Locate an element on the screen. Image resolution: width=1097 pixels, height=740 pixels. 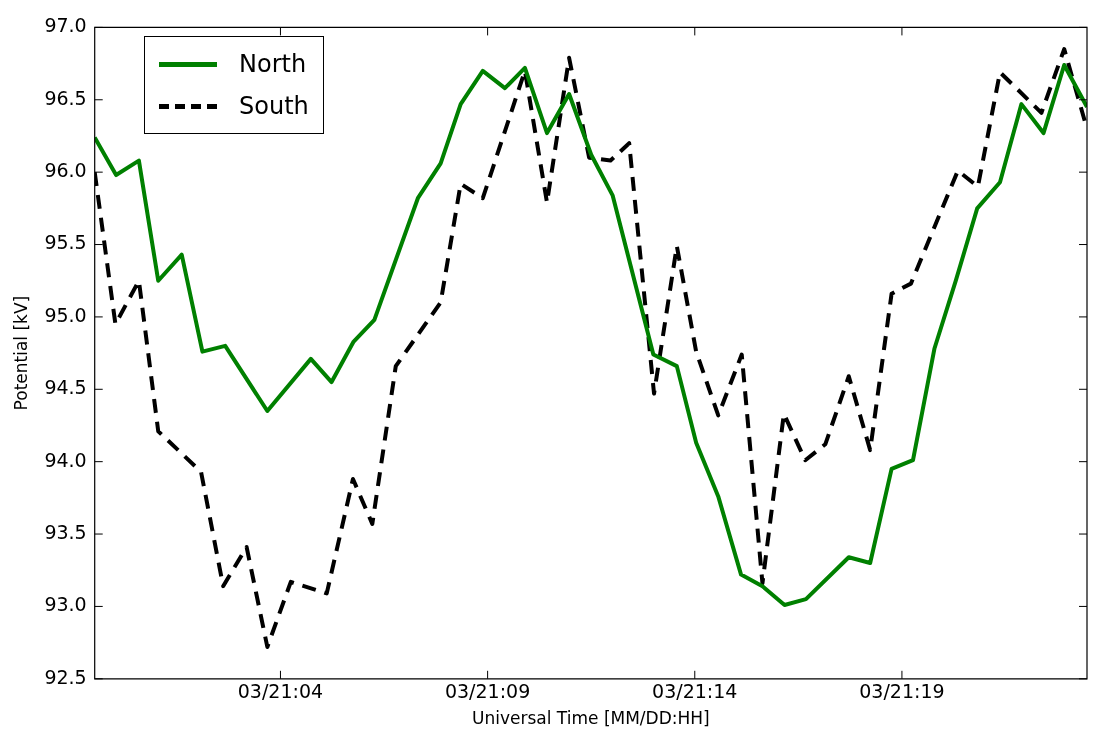
y-axis-title: Potential [kV] is located at coordinates (20, 353).